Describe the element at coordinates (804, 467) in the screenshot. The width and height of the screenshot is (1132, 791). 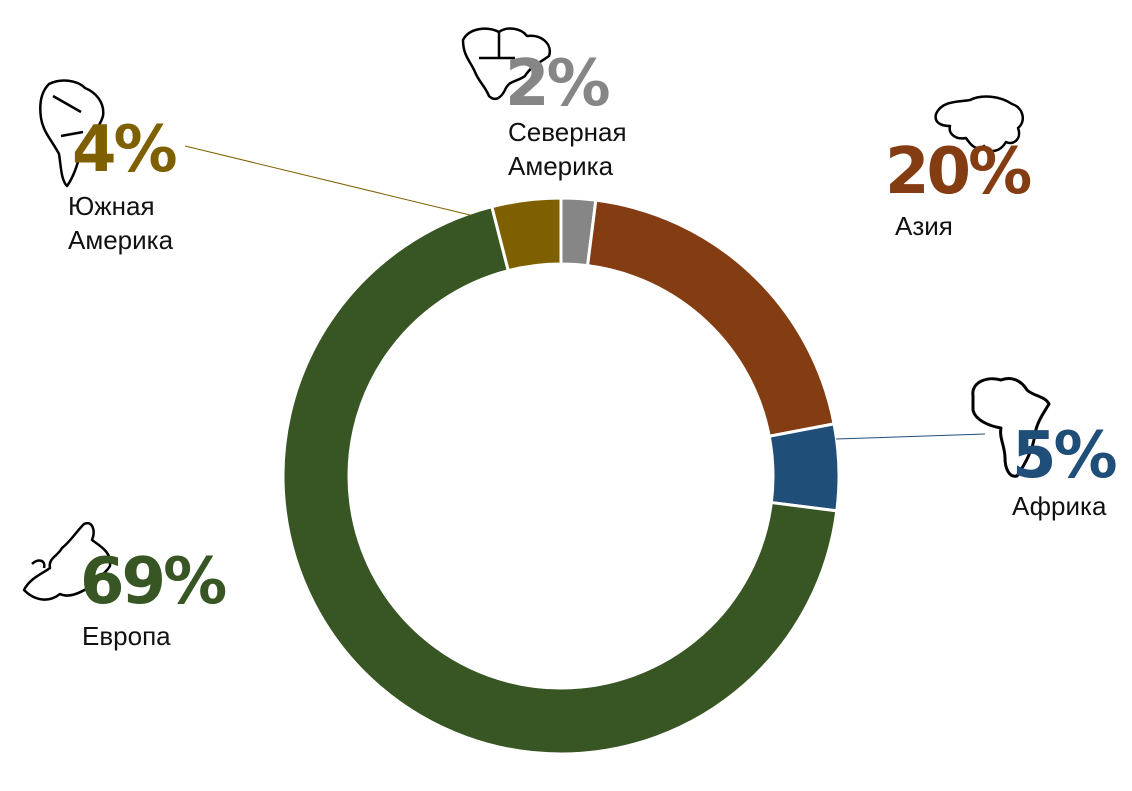
I see `slice-africa` at that location.